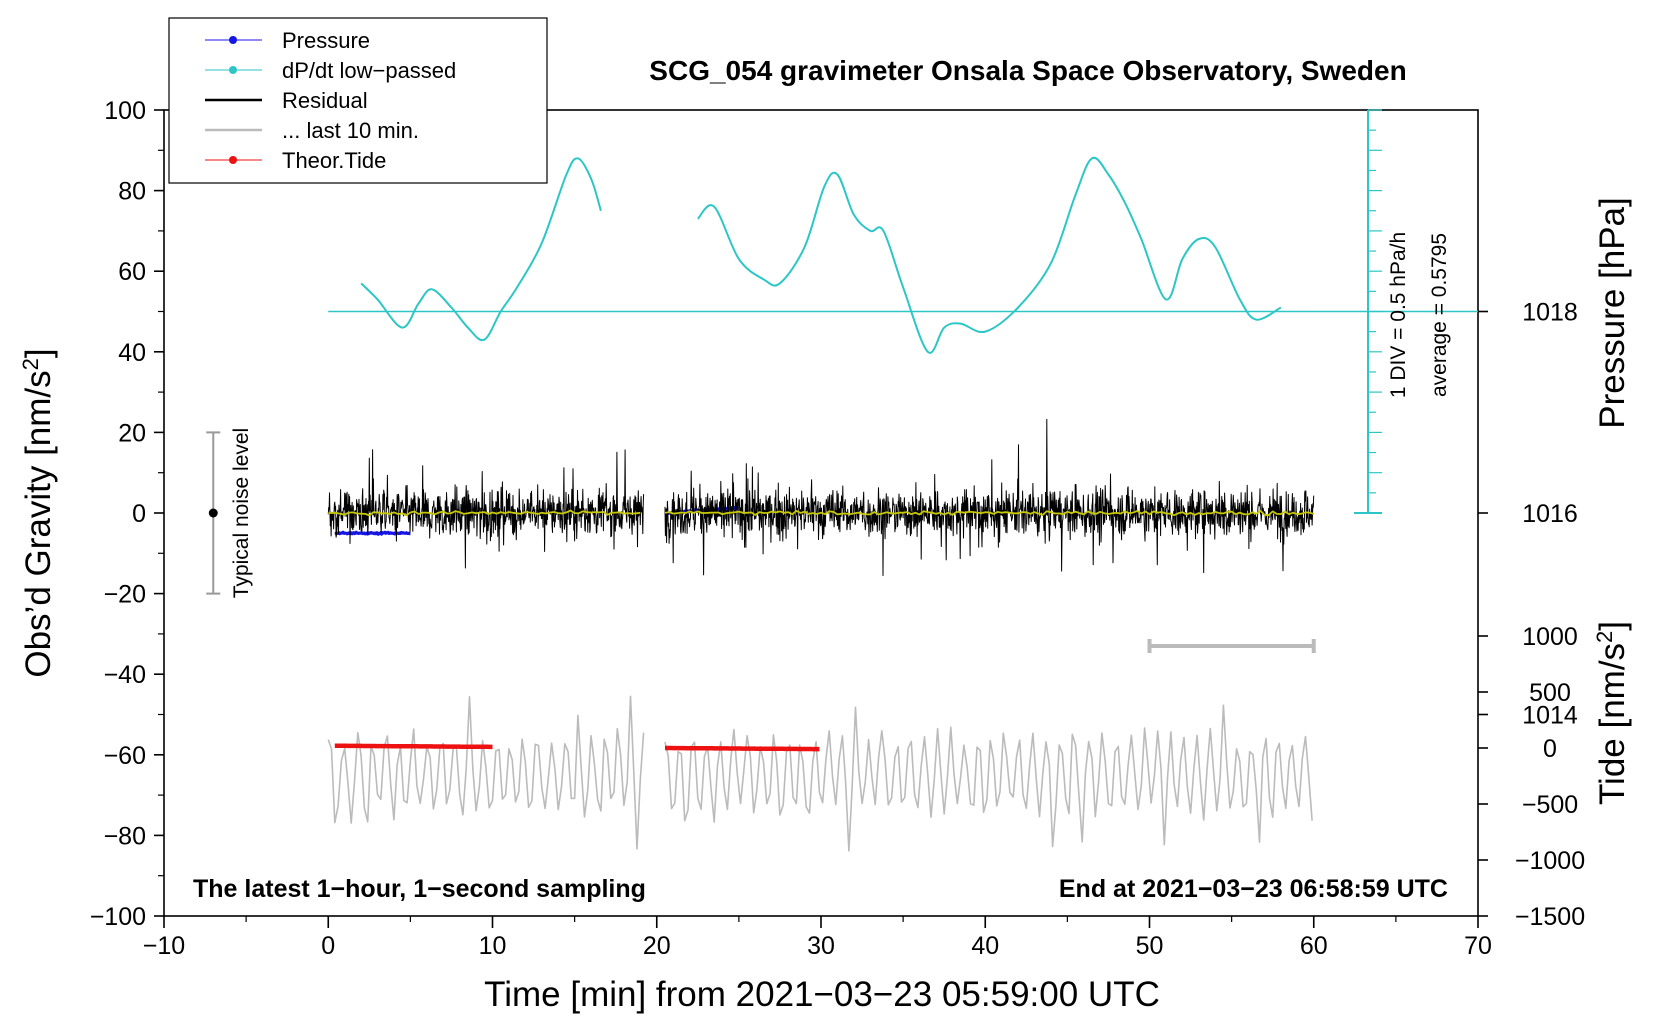  What do you see at coordinates (125, 111) in the screenshot?
I see `y-tick-label: 100` at bounding box center [125, 111].